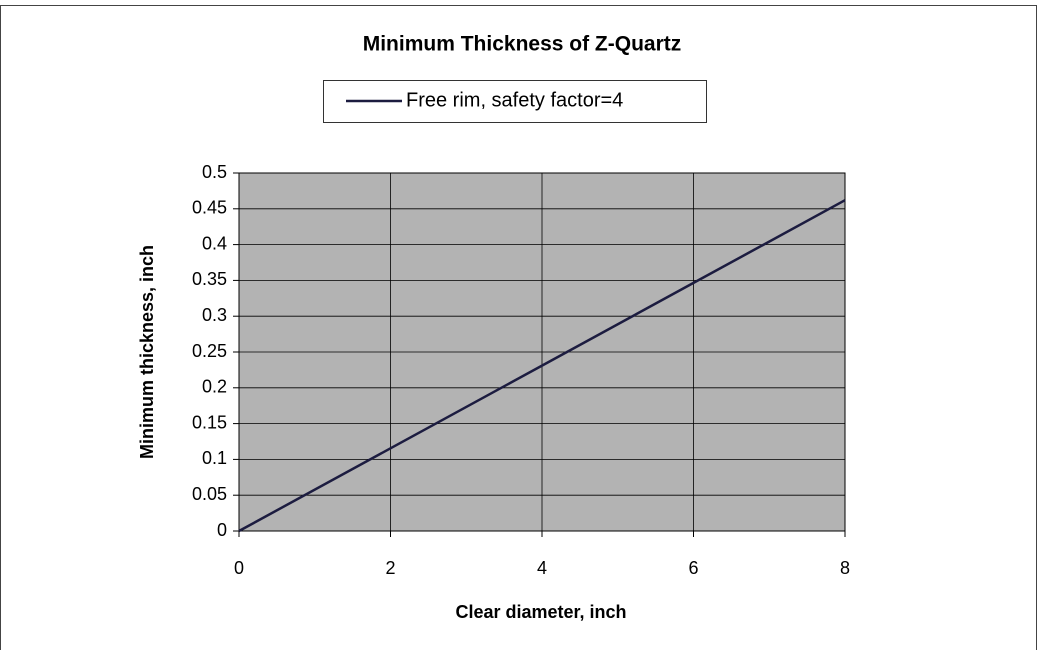 This screenshot has height=650, width=1044. I want to click on chart-title: Minimum Thickness of Z-Quartz, so click(522, 44).